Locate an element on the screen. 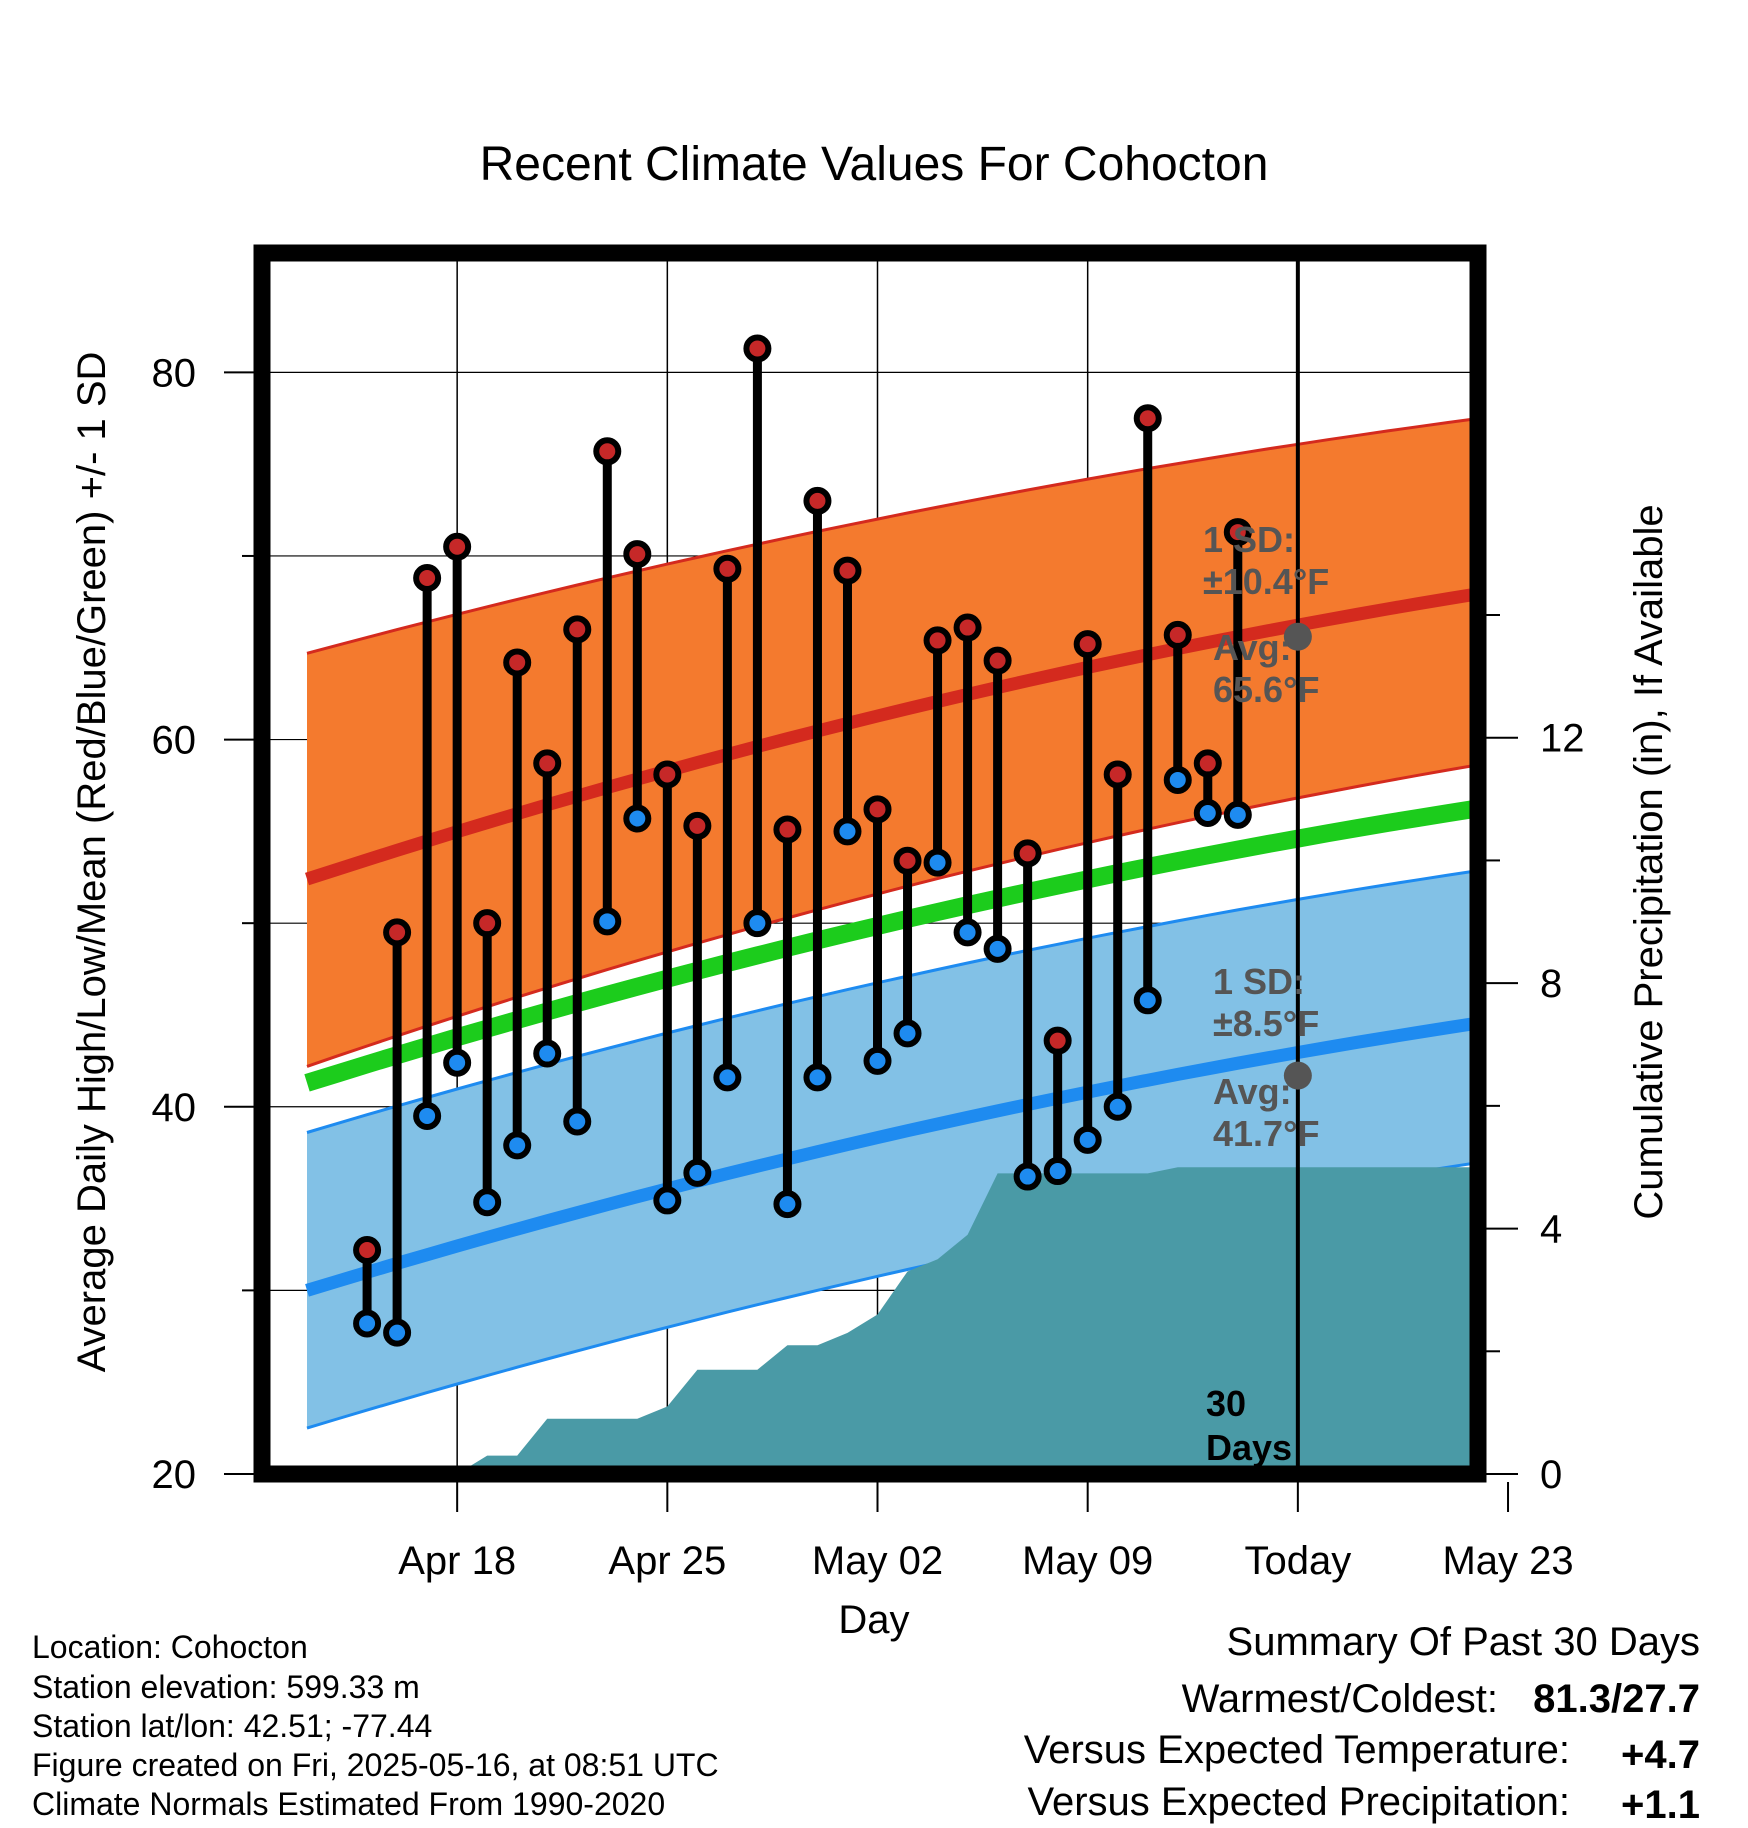 This screenshot has height=1828, width=1748. y-axis-left: 20 40 60 80 is located at coordinates (203, 924).